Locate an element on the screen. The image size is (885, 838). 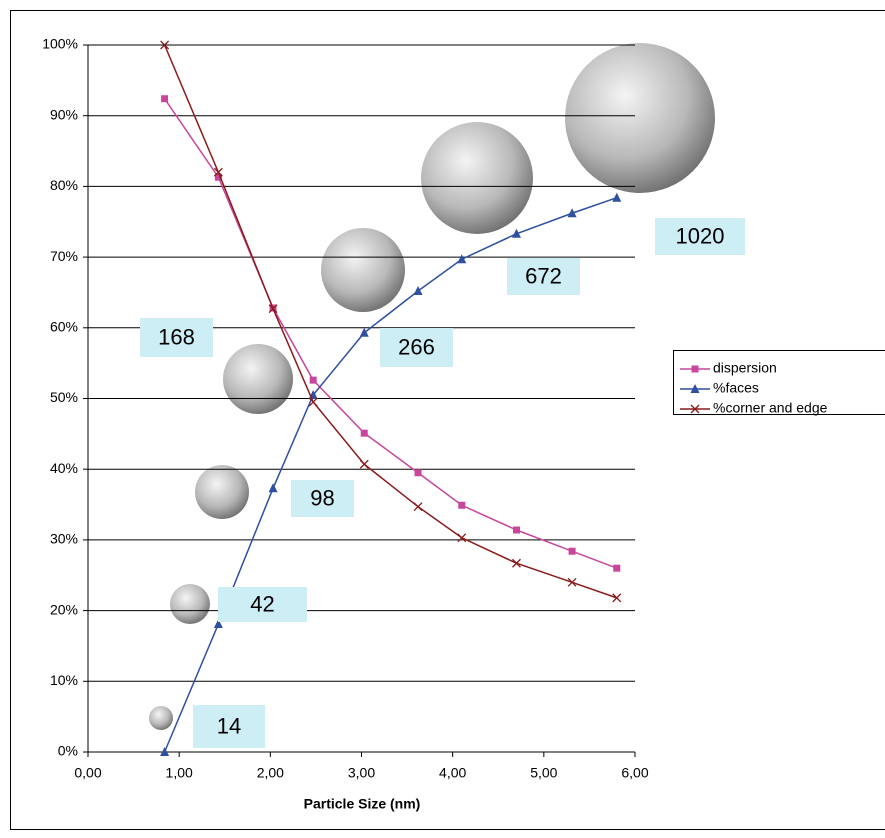
legend-box is located at coordinates (779, 382).